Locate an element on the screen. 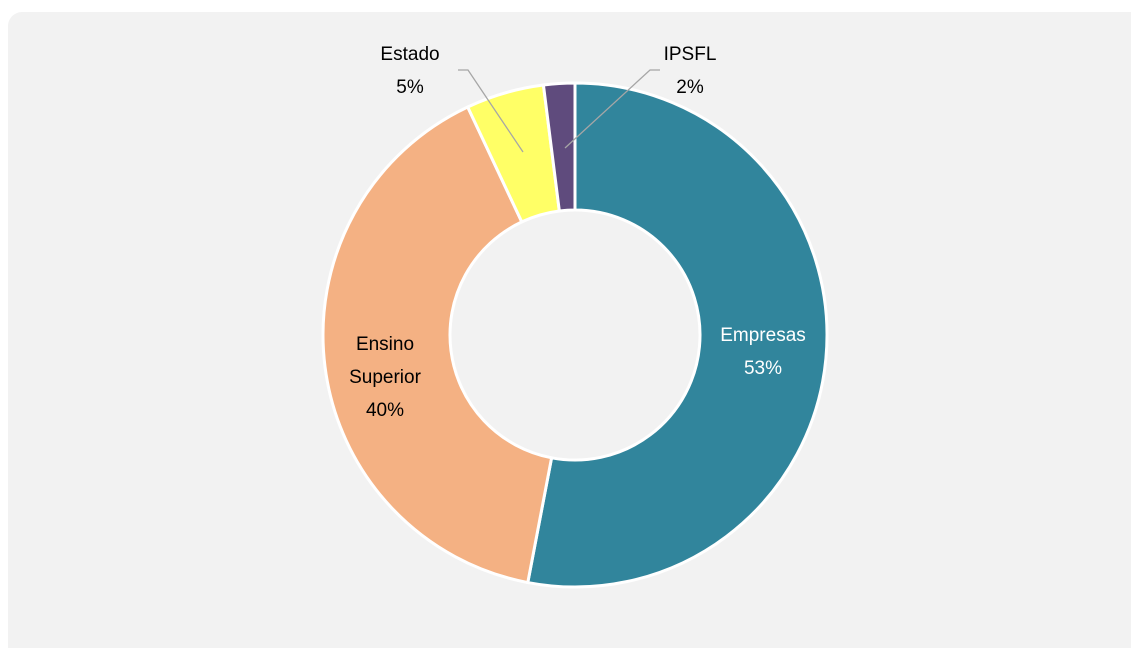 This screenshot has width=1131, height=653. value-label: 2% is located at coordinates (690, 87).